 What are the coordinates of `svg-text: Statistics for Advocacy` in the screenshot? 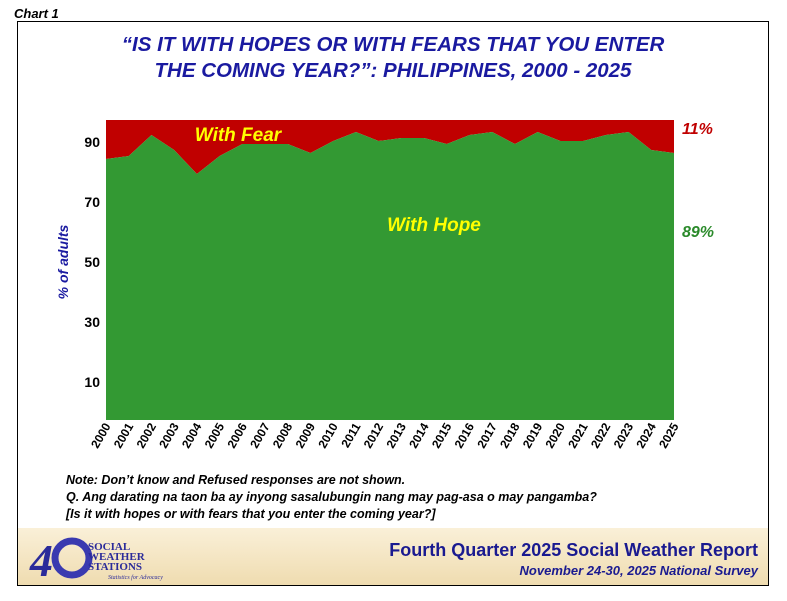 It's located at (135, 577).